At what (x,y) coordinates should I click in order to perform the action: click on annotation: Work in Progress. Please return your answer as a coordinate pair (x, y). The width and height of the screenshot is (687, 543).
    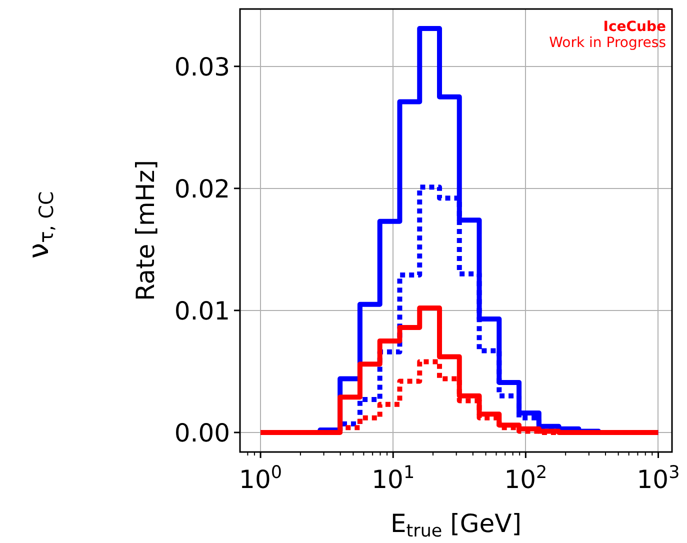
    Looking at the image, I should click on (607, 43).